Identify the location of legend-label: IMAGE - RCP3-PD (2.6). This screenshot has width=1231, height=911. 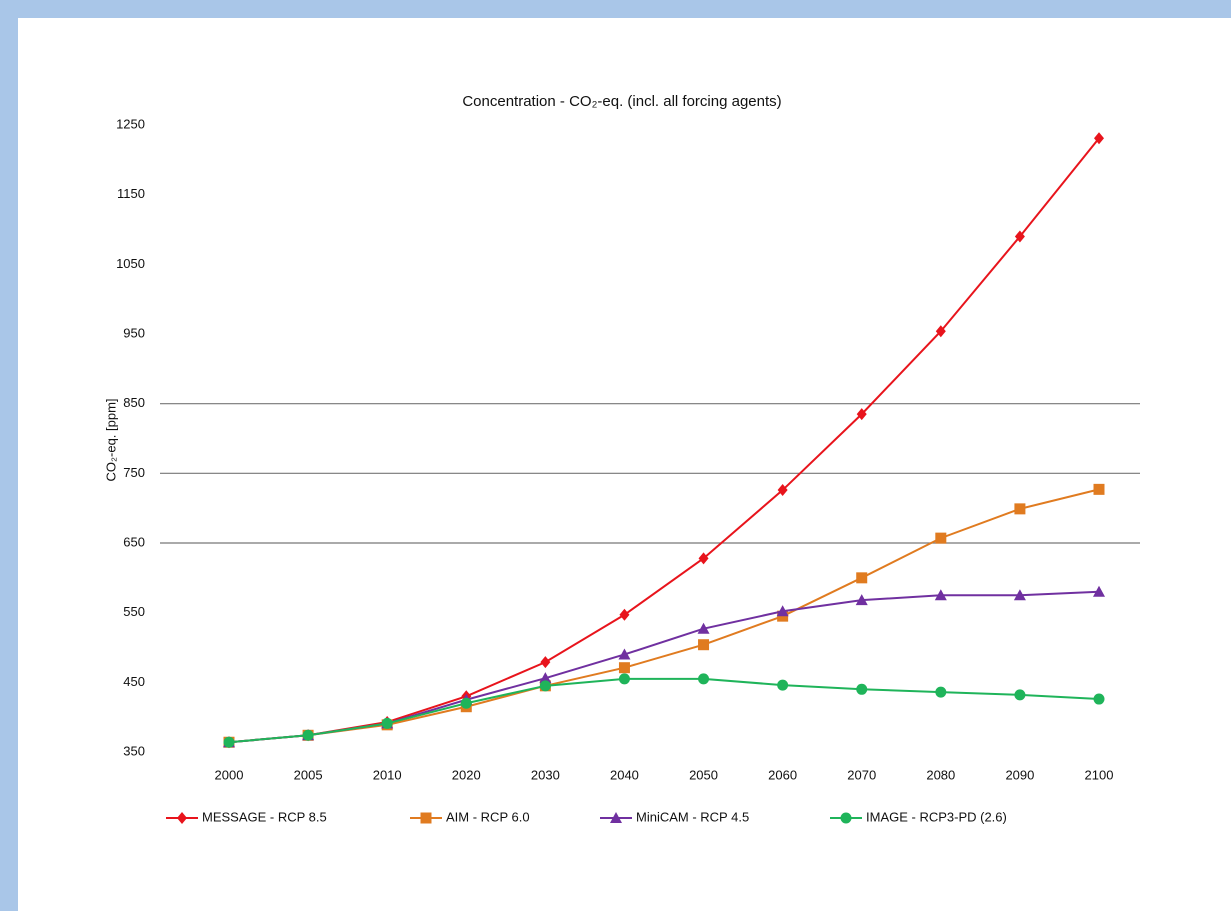
(936, 816).